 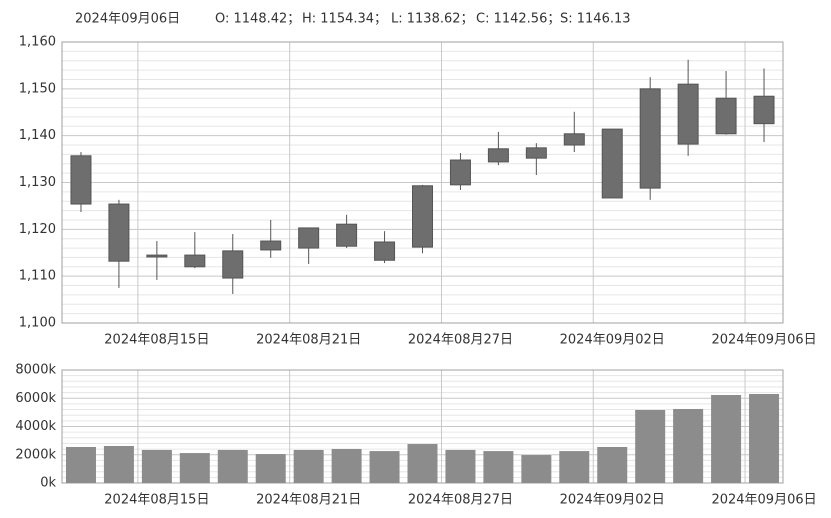 What do you see at coordinates (35, 426) in the screenshot?
I see `y-tick-label: 4000k` at bounding box center [35, 426].